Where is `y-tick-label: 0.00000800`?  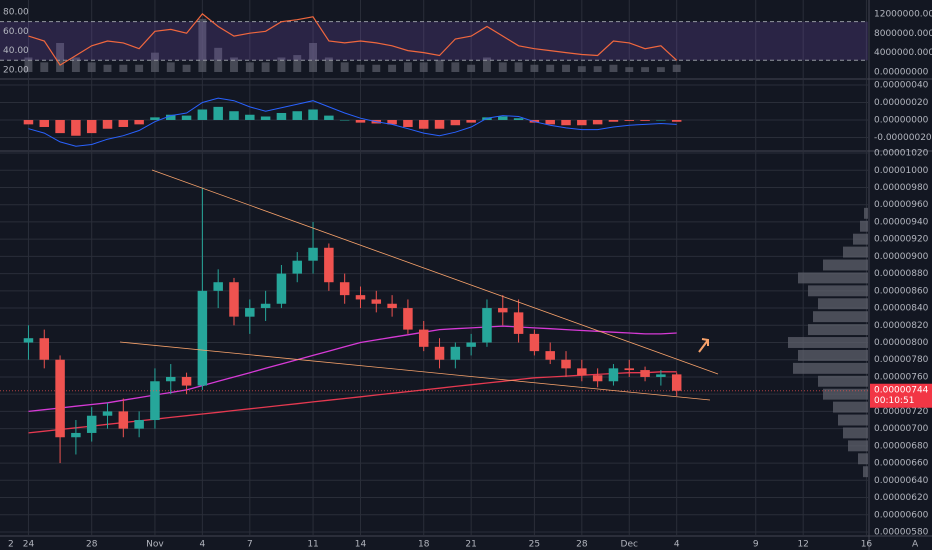 y-tick-label: 0.00000800 is located at coordinates (901, 343).